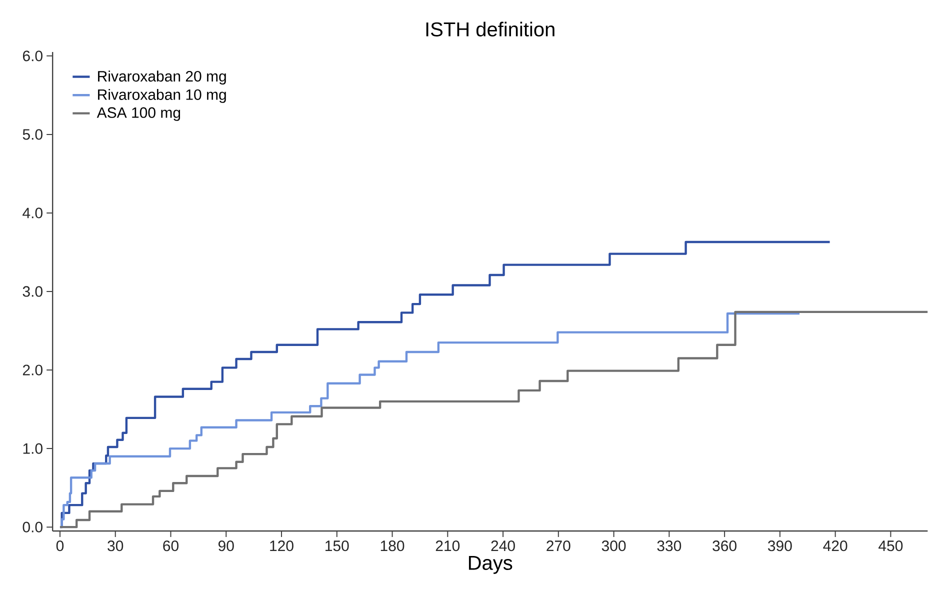 The width and height of the screenshot is (928, 602). Describe the element at coordinates (490, 565) in the screenshot. I see `x-axis-title: Days` at that location.